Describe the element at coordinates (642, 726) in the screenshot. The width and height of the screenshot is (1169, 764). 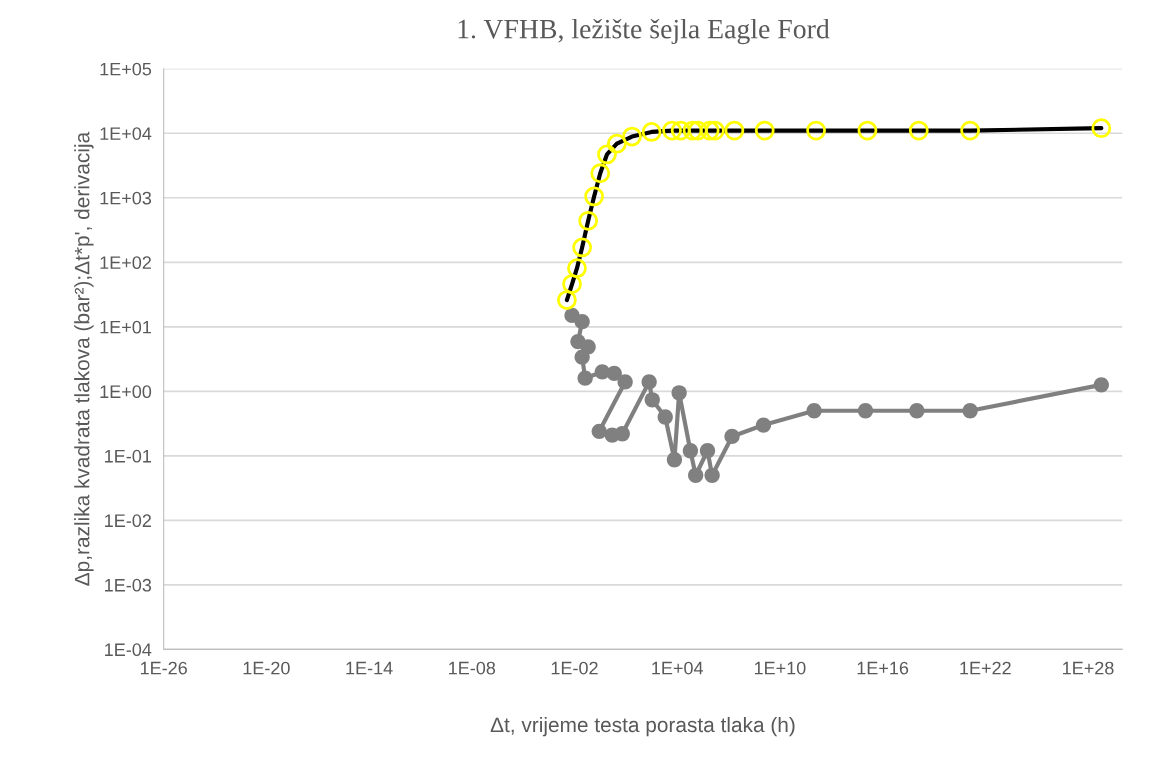
I see `x-axis-title: Δt, vrijeme testa porasta tlaka (h)` at that location.